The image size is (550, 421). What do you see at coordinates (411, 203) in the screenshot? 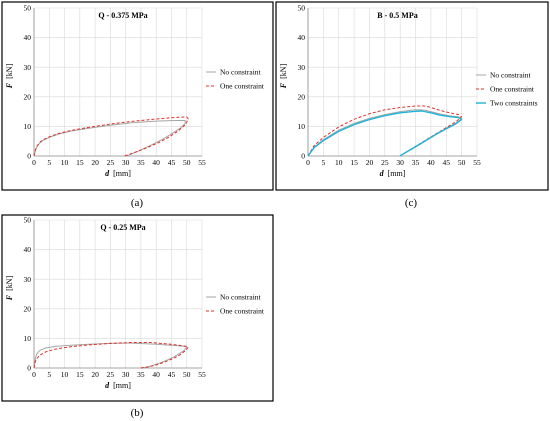
I see `panel-caption: (c)` at bounding box center [411, 203].